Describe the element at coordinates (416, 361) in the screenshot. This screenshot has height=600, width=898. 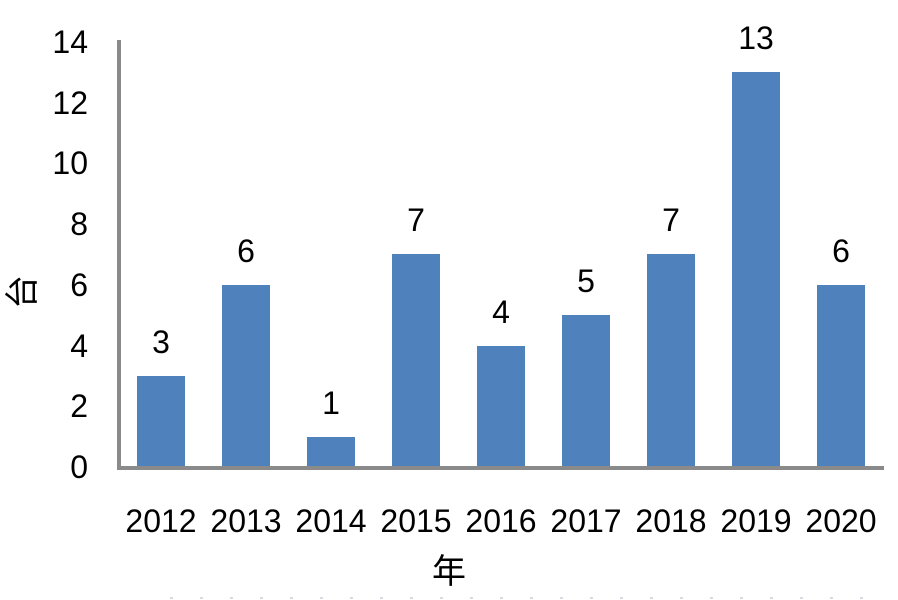
I see `bar-2015` at that location.